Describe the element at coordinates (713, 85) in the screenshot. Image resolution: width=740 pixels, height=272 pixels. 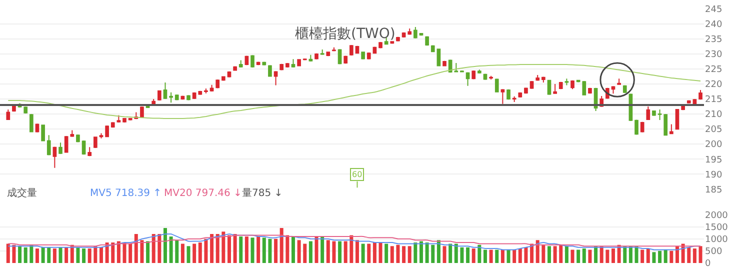
I see `y-tick-label: 220` at that location.